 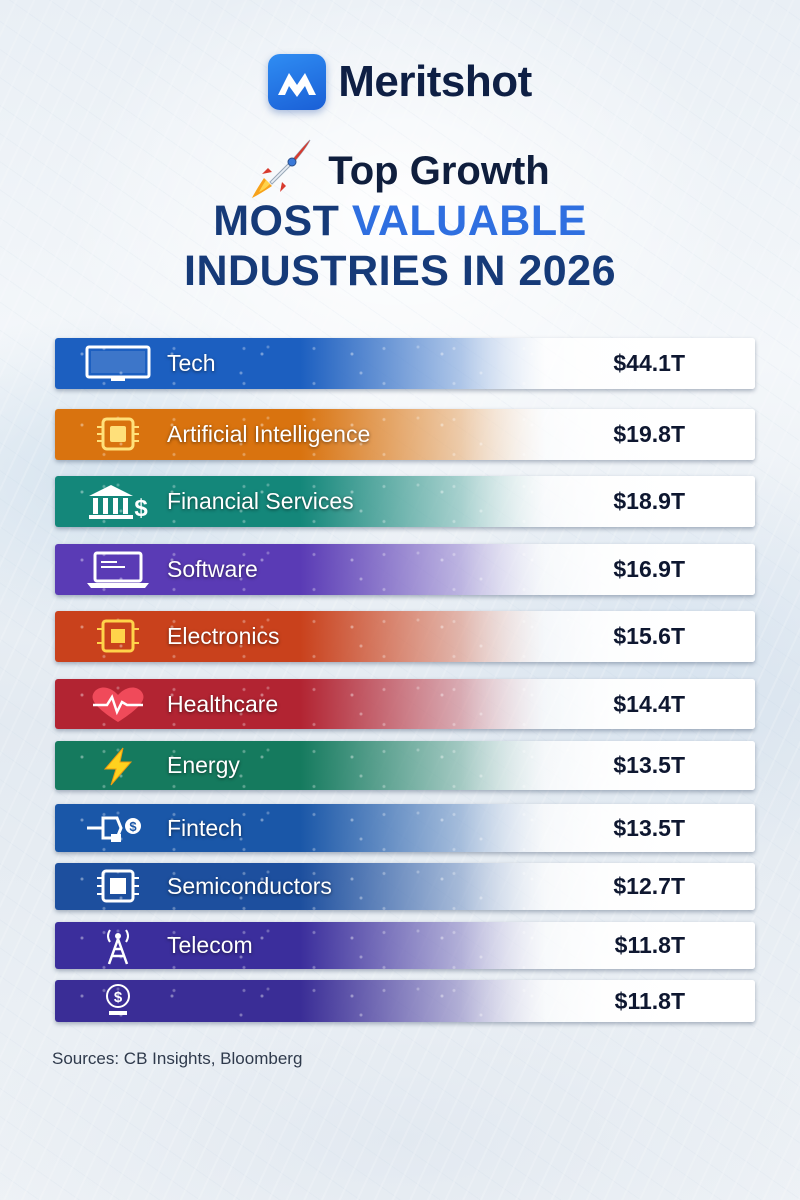 What do you see at coordinates (177, 1058) in the screenshot?
I see `sources-note: Sources: CB Insights, Bloomberg` at bounding box center [177, 1058].